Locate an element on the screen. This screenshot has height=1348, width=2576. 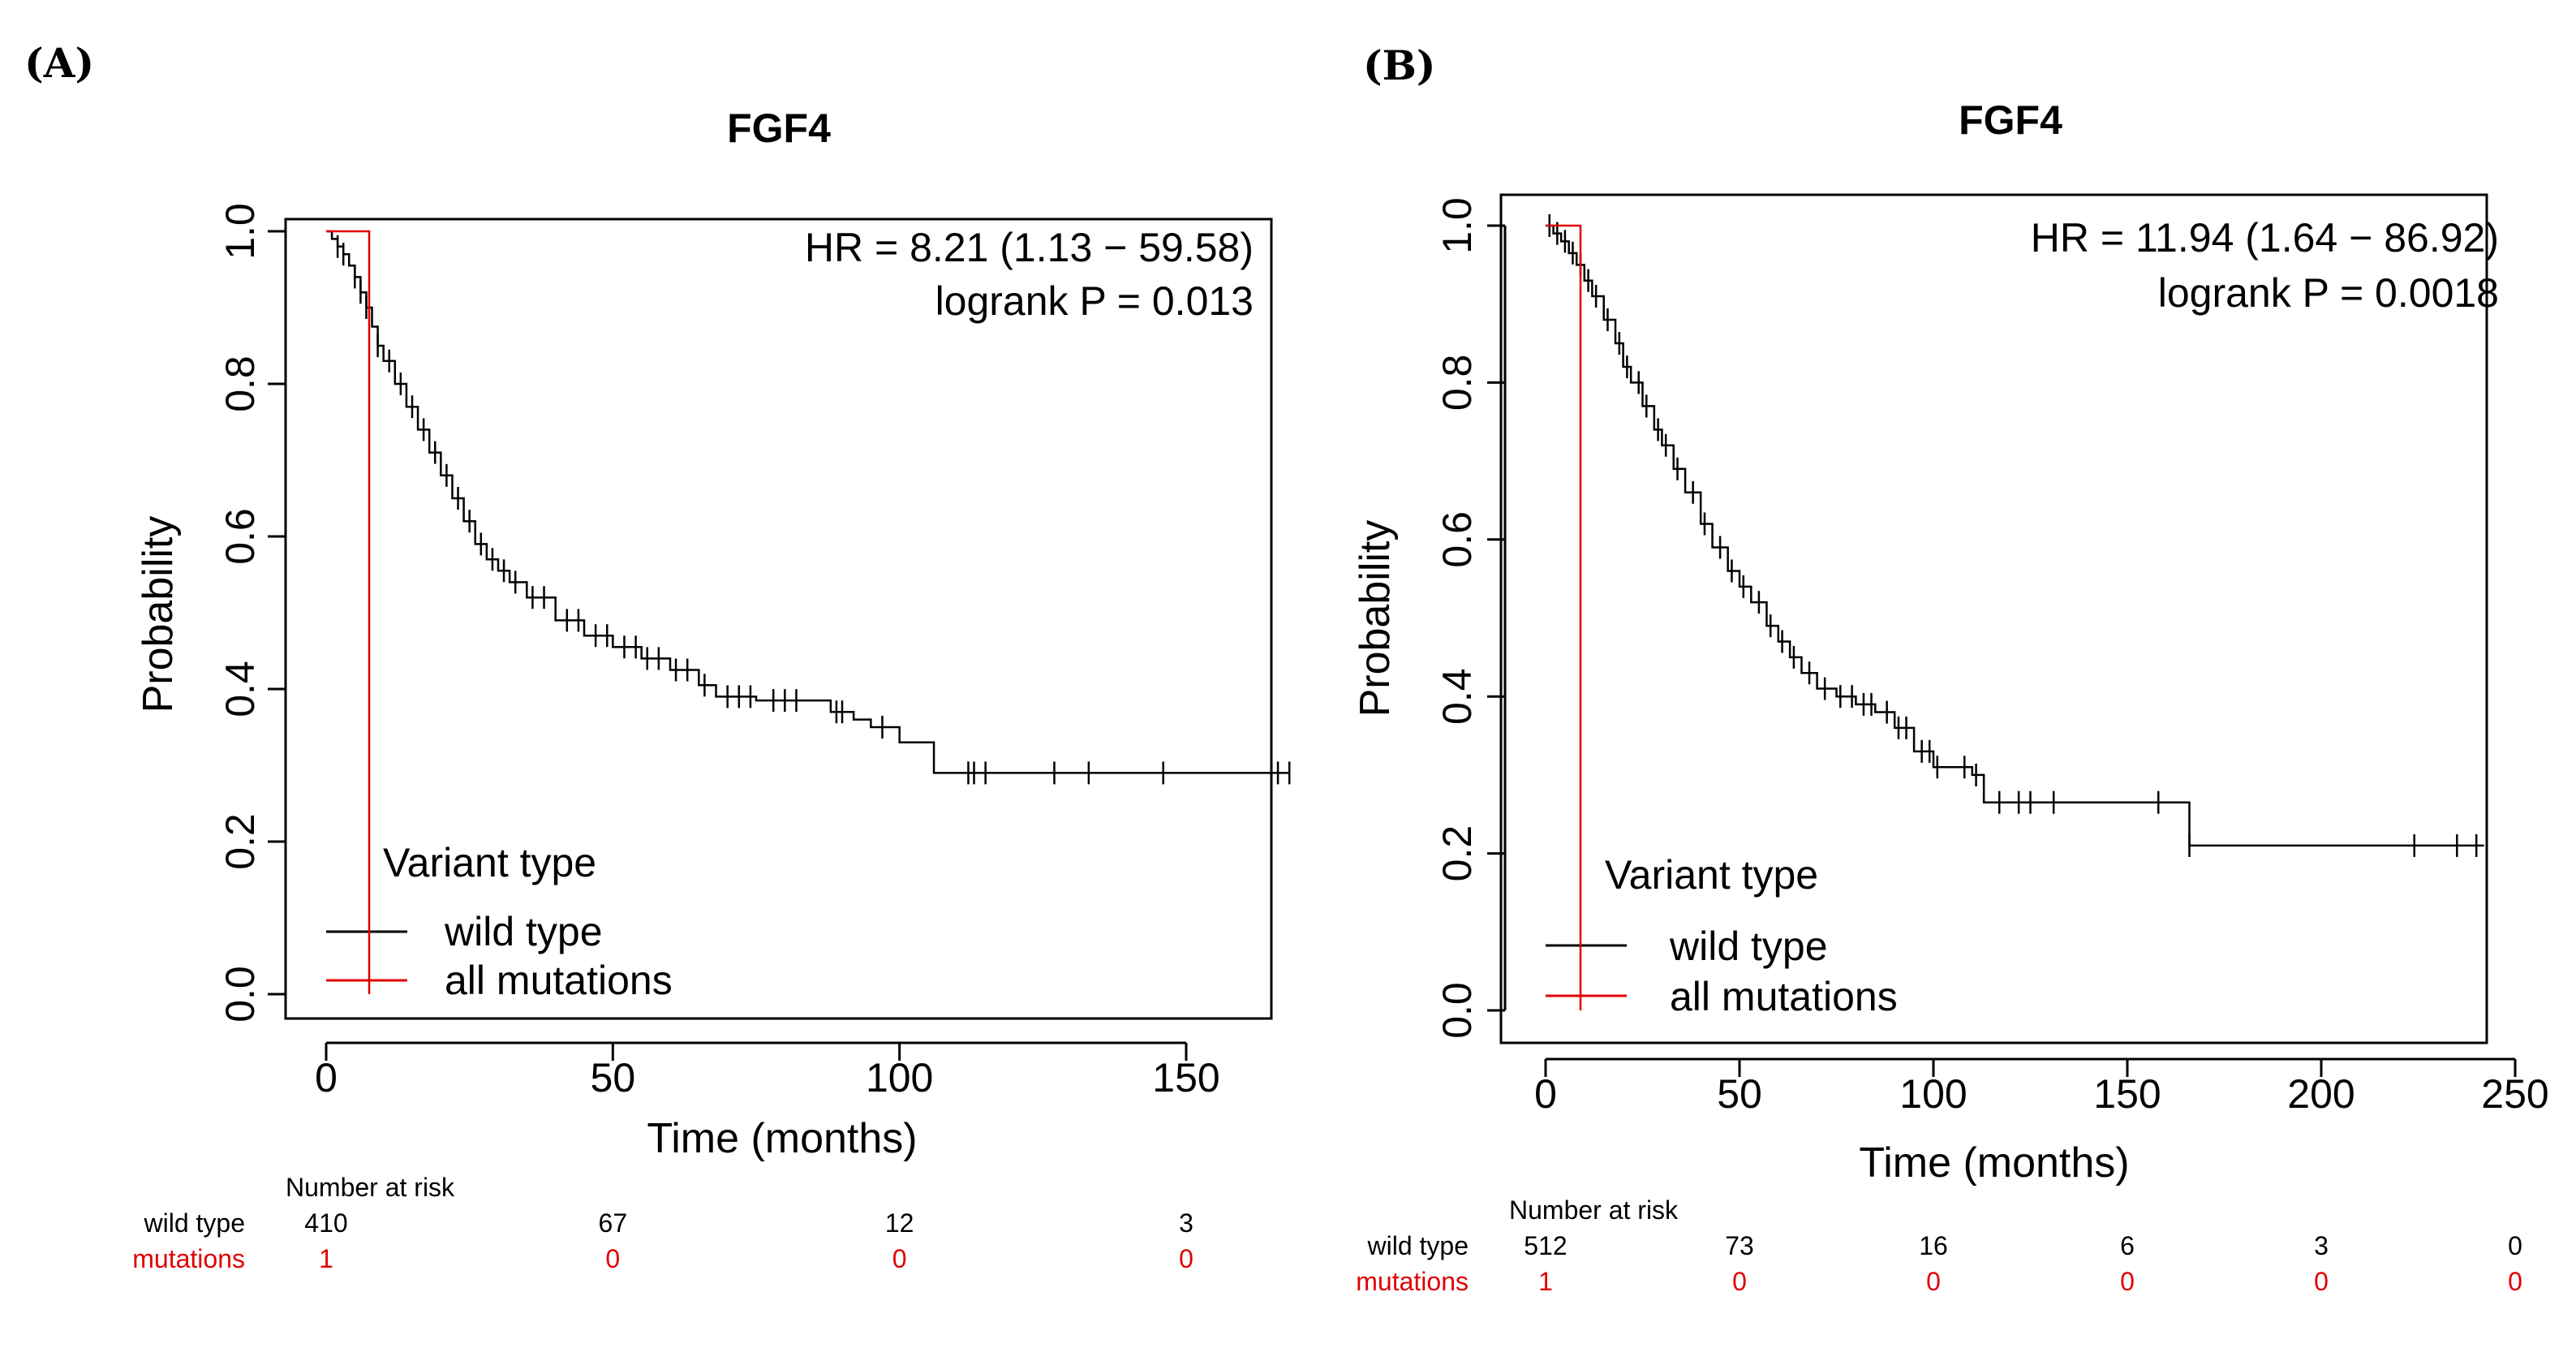
logrank-p: logrank P = 0.013 is located at coordinates (1094, 301).